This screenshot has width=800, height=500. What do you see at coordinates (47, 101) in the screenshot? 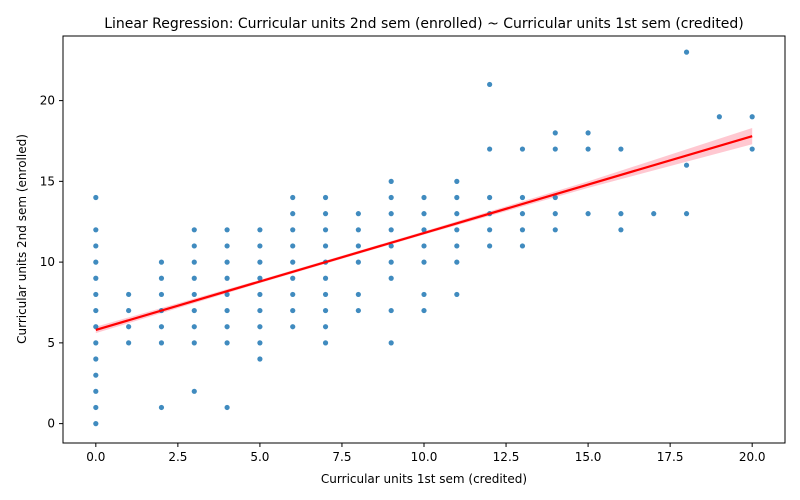
I see `y-tick-label: 20` at bounding box center [47, 101].